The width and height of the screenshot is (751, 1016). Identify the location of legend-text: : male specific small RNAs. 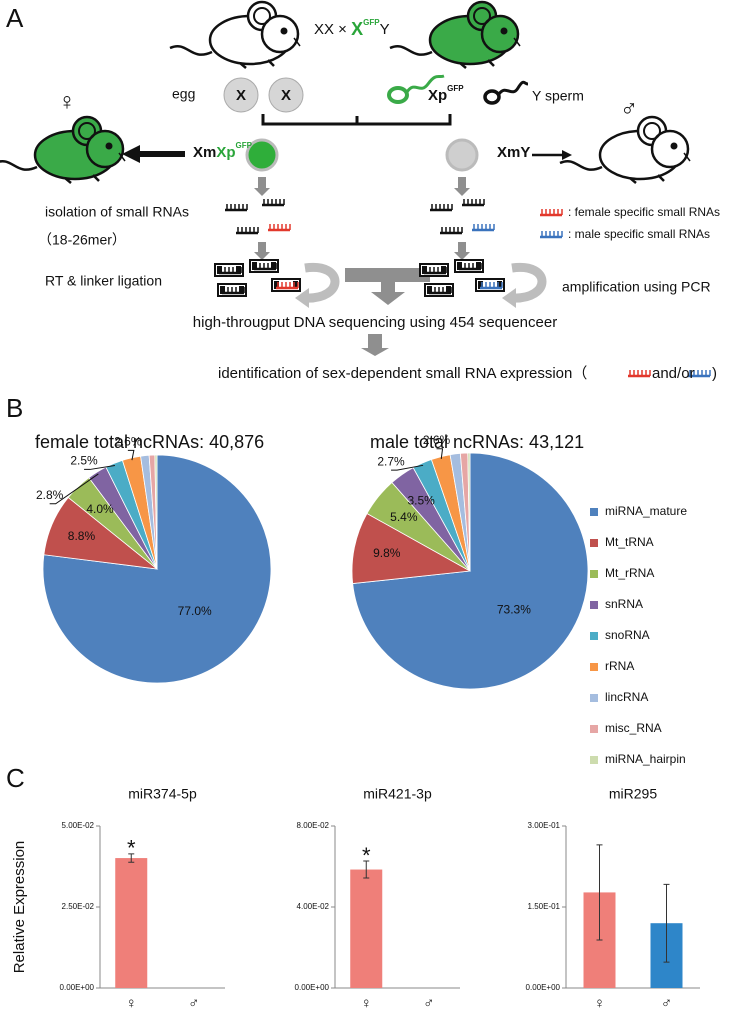
(639, 234).